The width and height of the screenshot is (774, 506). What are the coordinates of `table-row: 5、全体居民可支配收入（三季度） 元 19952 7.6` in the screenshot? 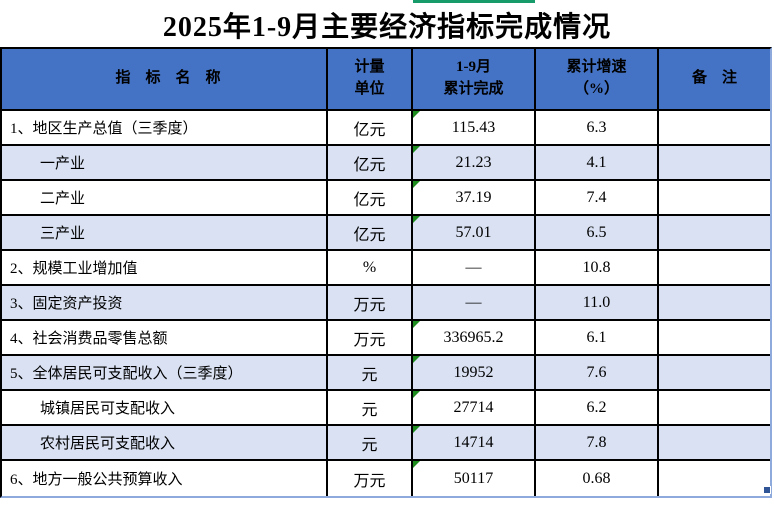 It's located at (386, 373).